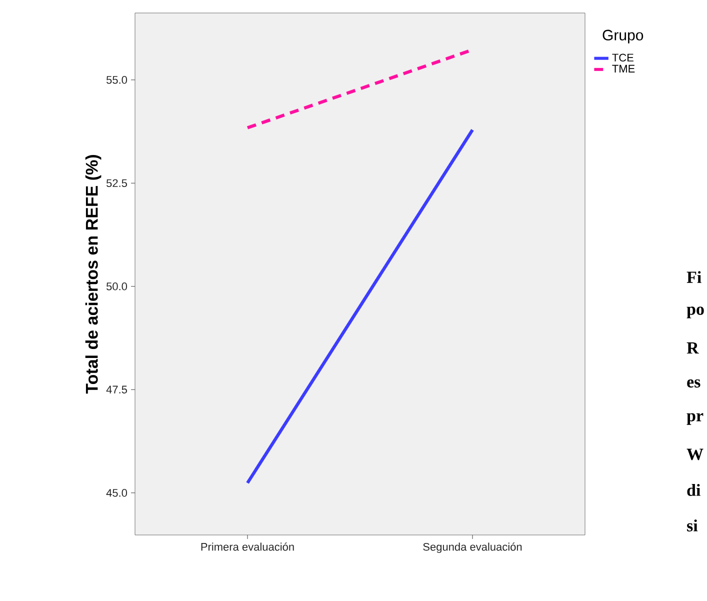  Describe the element at coordinates (116, 390) in the screenshot. I see `y-tick-label: 47.5` at that location.